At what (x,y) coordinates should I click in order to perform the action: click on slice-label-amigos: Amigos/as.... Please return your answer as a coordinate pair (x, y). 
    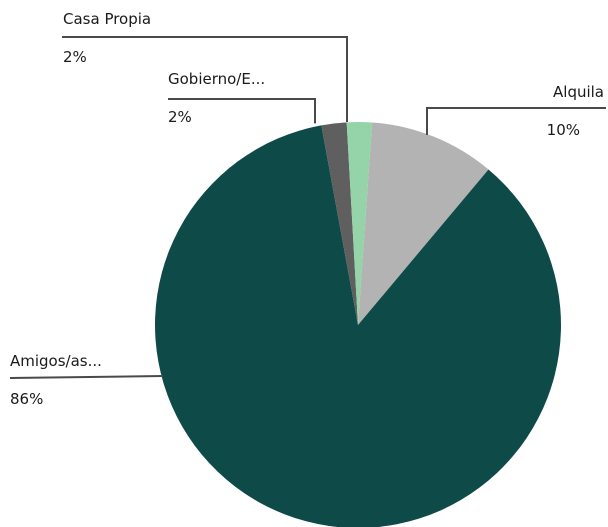
    Looking at the image, I should click on (56, 361).